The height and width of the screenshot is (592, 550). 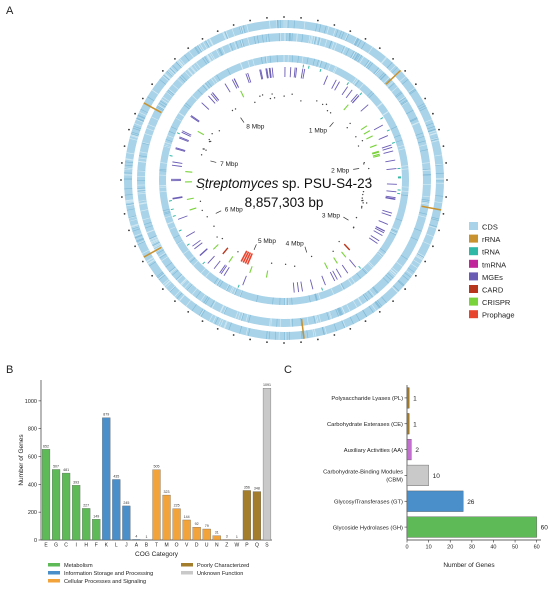 I want to click on prophage-feature, so click(x=244, y=256).